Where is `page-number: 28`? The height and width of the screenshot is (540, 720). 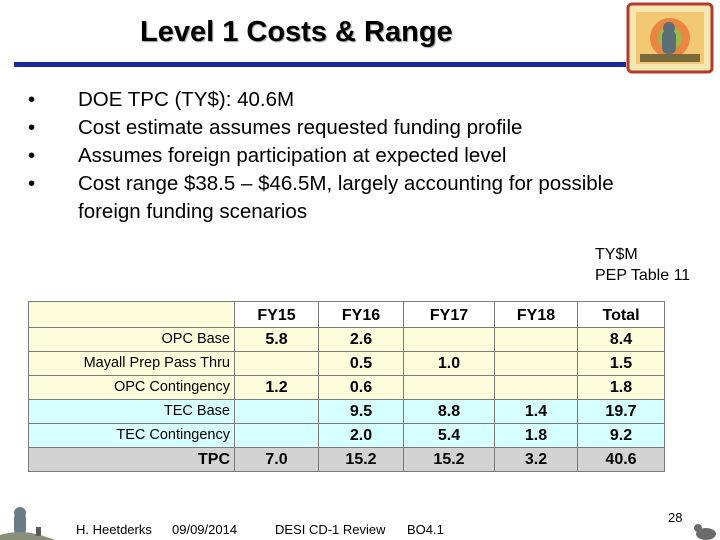
page-number: 28 is located at coordinates (675, 517).